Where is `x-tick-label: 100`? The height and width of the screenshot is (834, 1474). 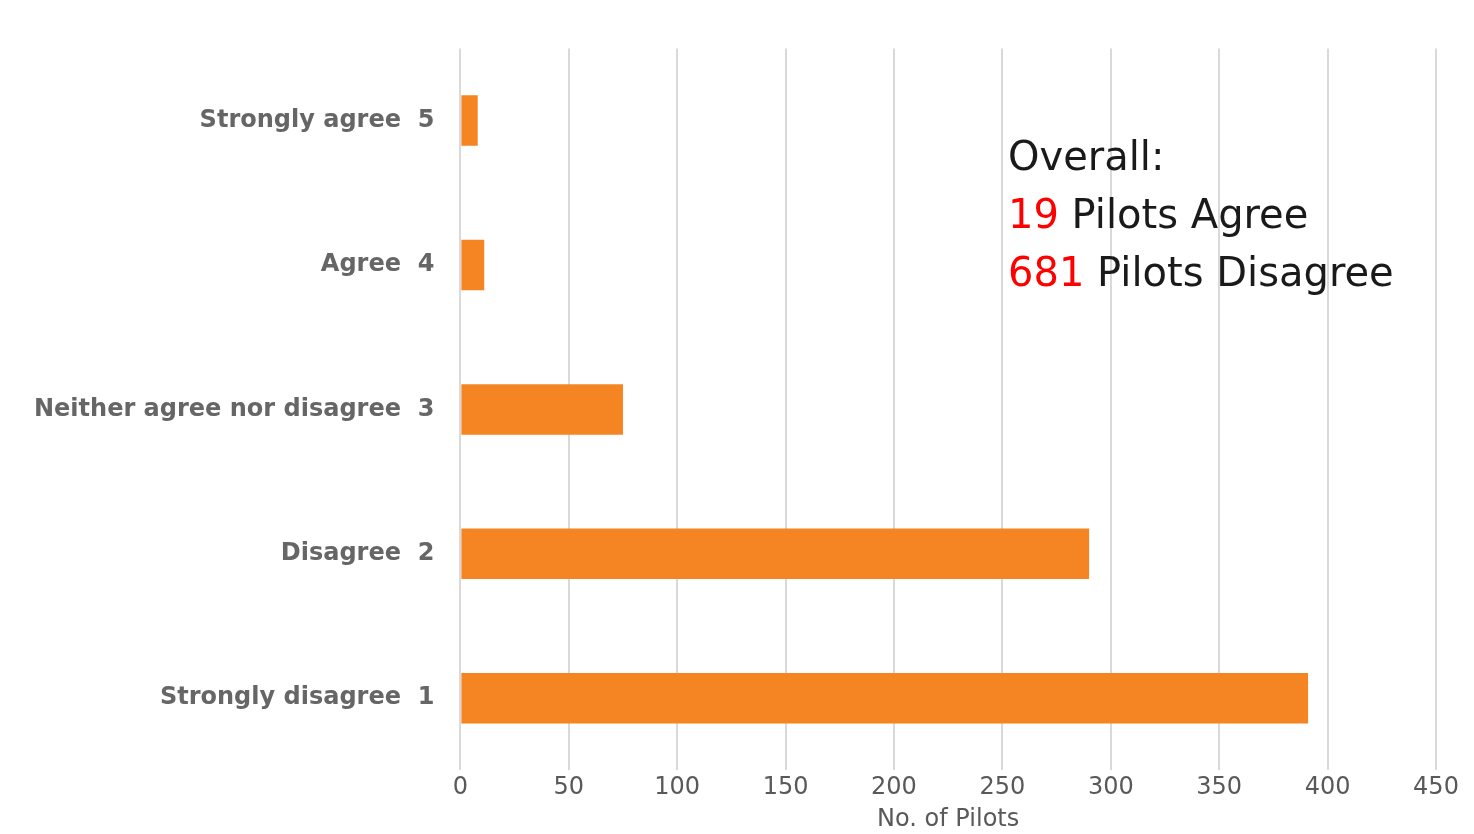 x-tick-label: 100 is located at coordinates (677, 786).